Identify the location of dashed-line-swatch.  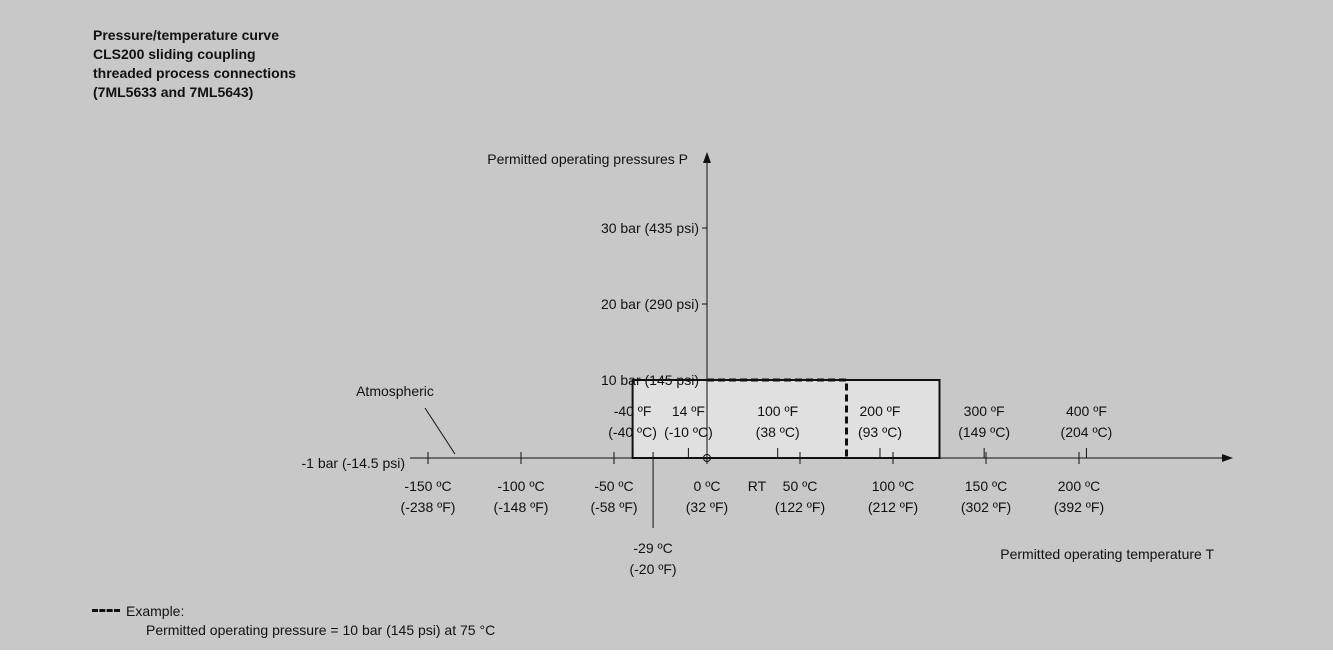
(106, 610).